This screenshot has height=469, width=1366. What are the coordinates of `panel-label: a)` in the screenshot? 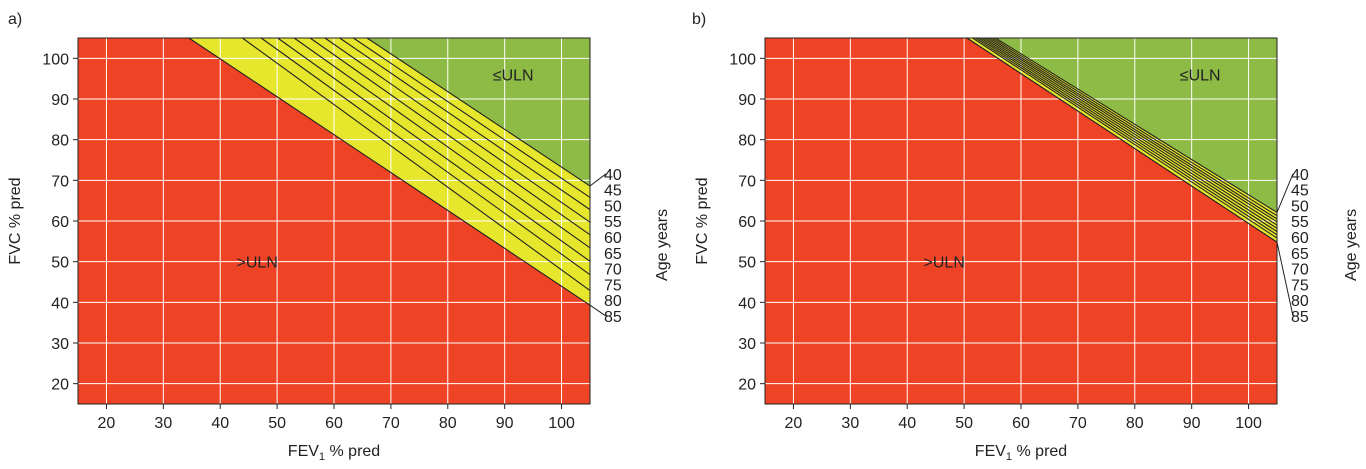 It's located at (15, 19).